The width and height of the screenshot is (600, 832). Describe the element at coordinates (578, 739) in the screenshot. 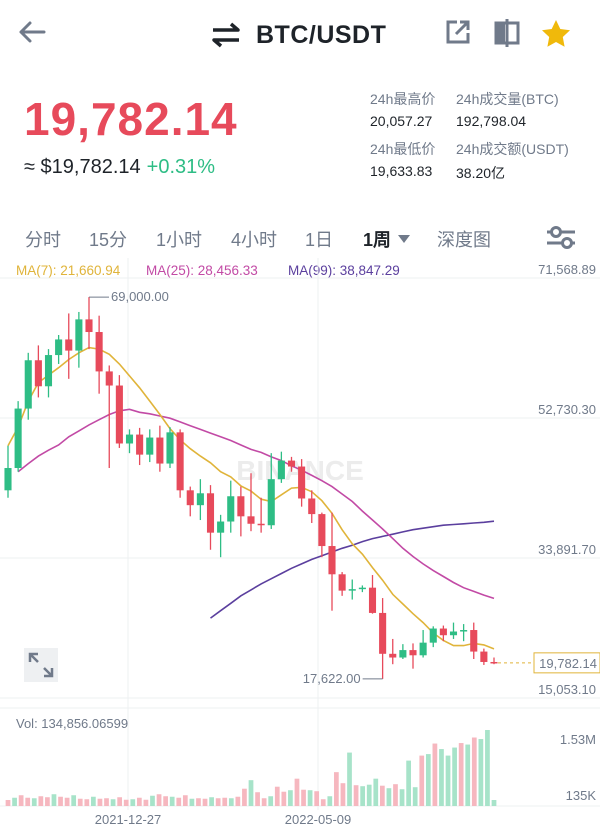

I see `volume-y-tick: 1.53M` at that location.